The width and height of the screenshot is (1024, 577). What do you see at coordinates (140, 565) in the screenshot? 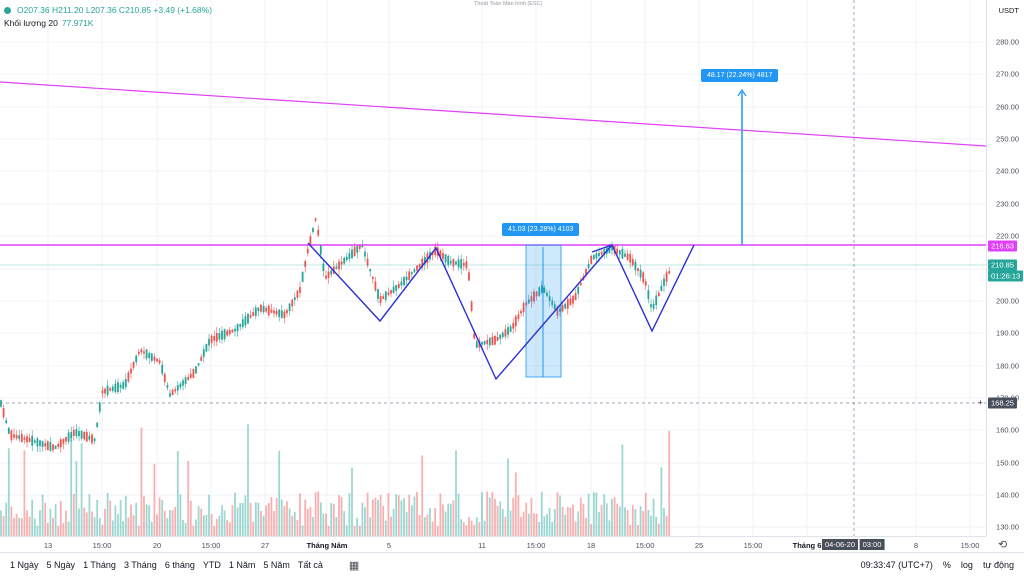
I see `range-3m-button: 3 Tháng` at bounding box center [140, 565].